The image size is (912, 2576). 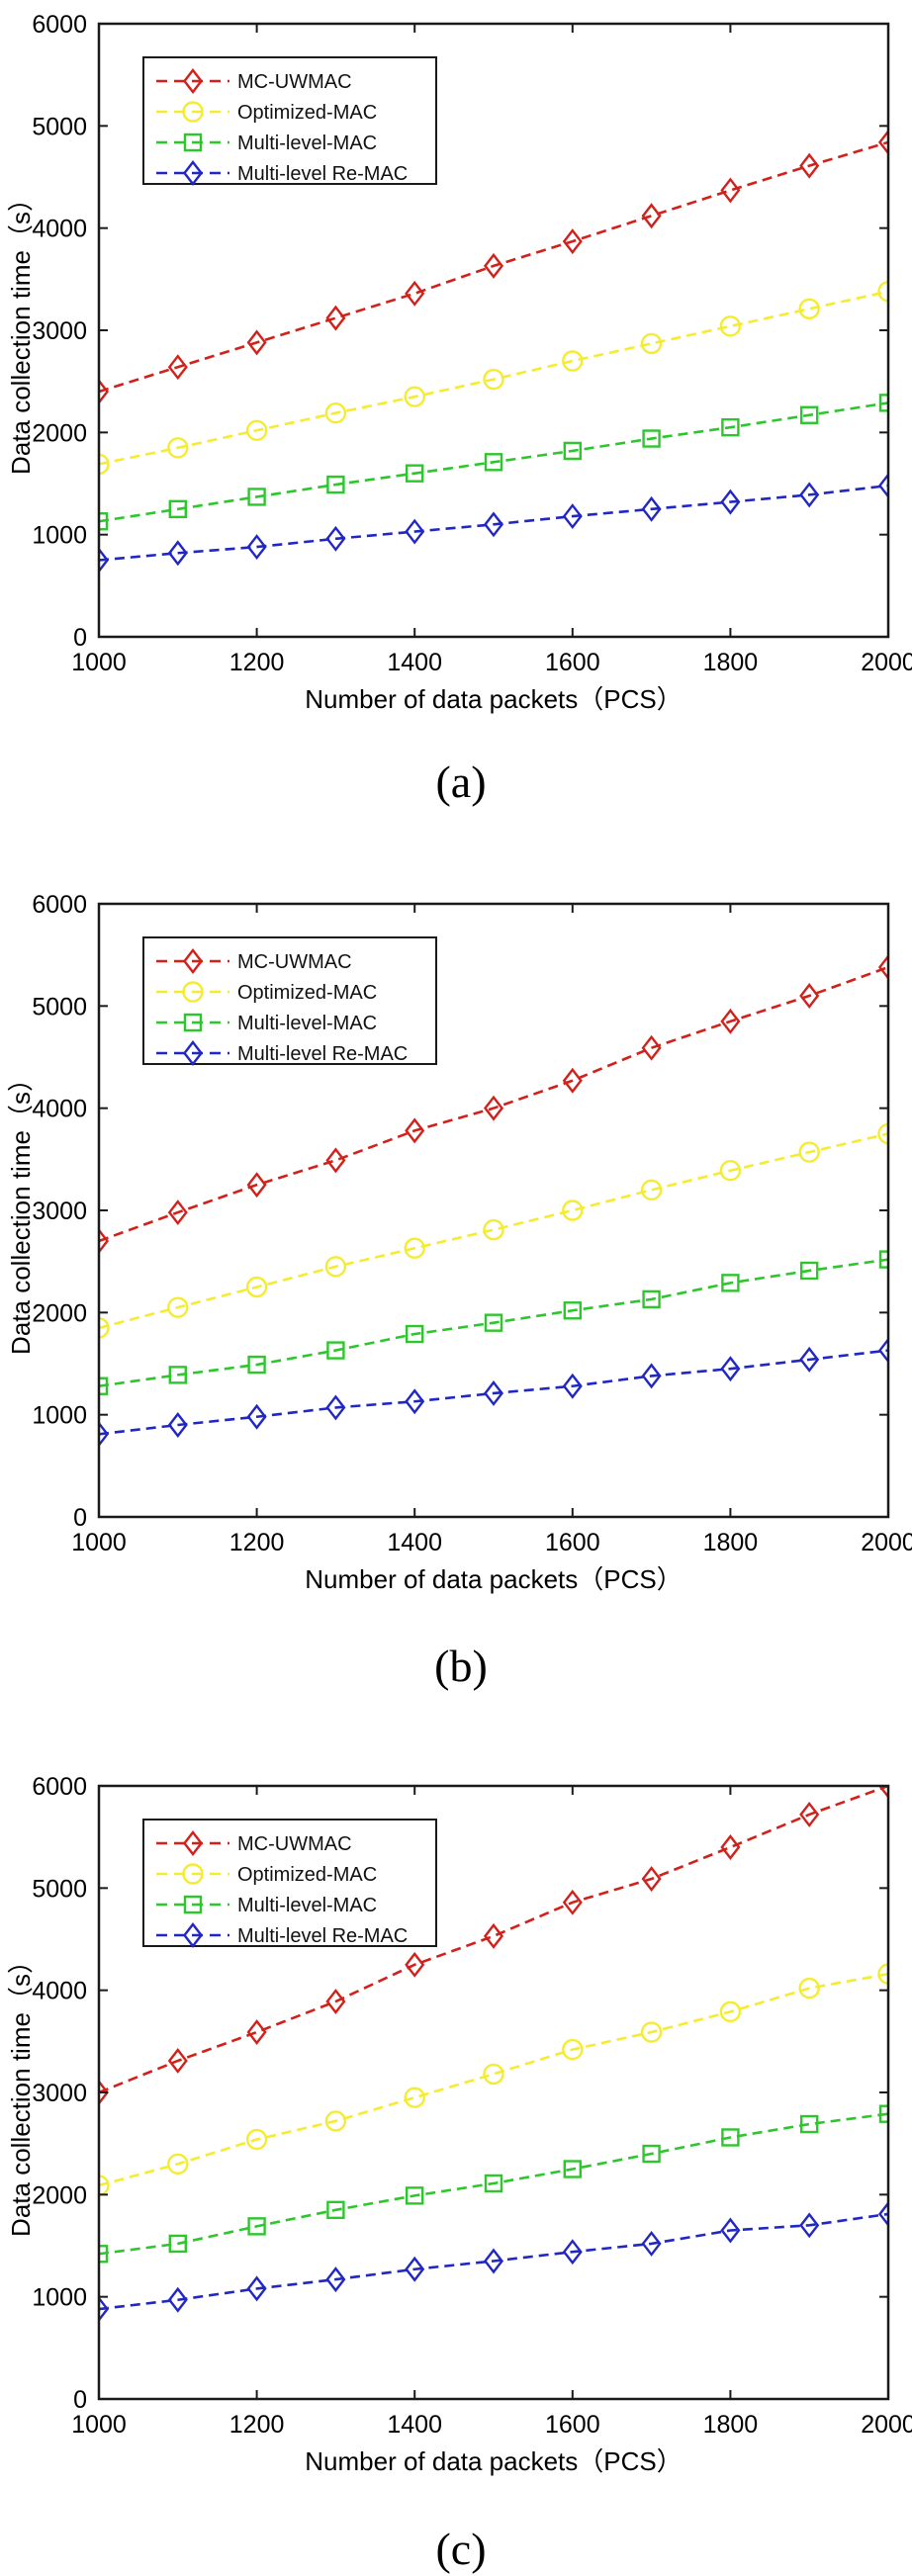 What do you see at coordinates (99, 2425) in the screenshot?
I see `x-tick-label: 1000` at bounding box center [99, 2425].